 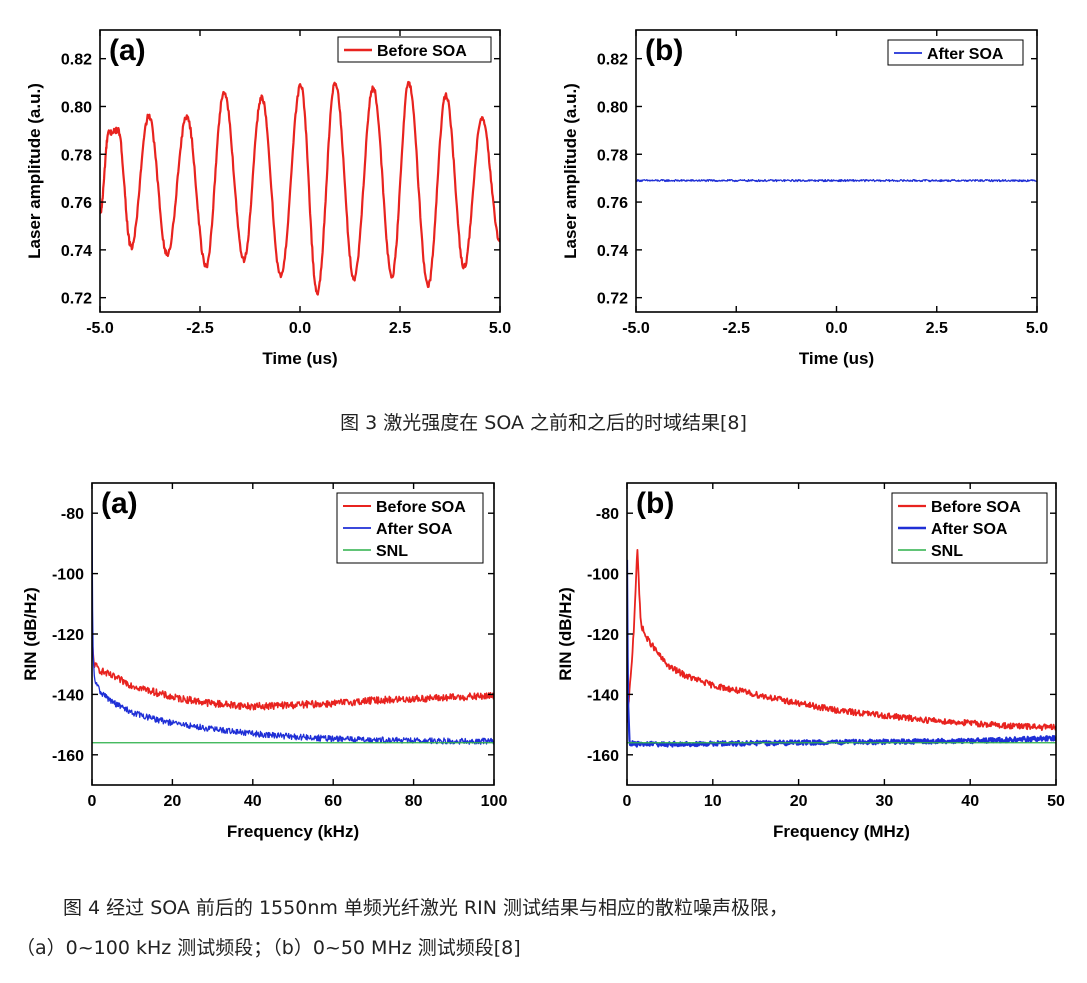 What do you see at coordinates (293, 831) in the screenshot?
I see `x-axis-label: Frequency (kHz)` at bounding box center [293, 831].